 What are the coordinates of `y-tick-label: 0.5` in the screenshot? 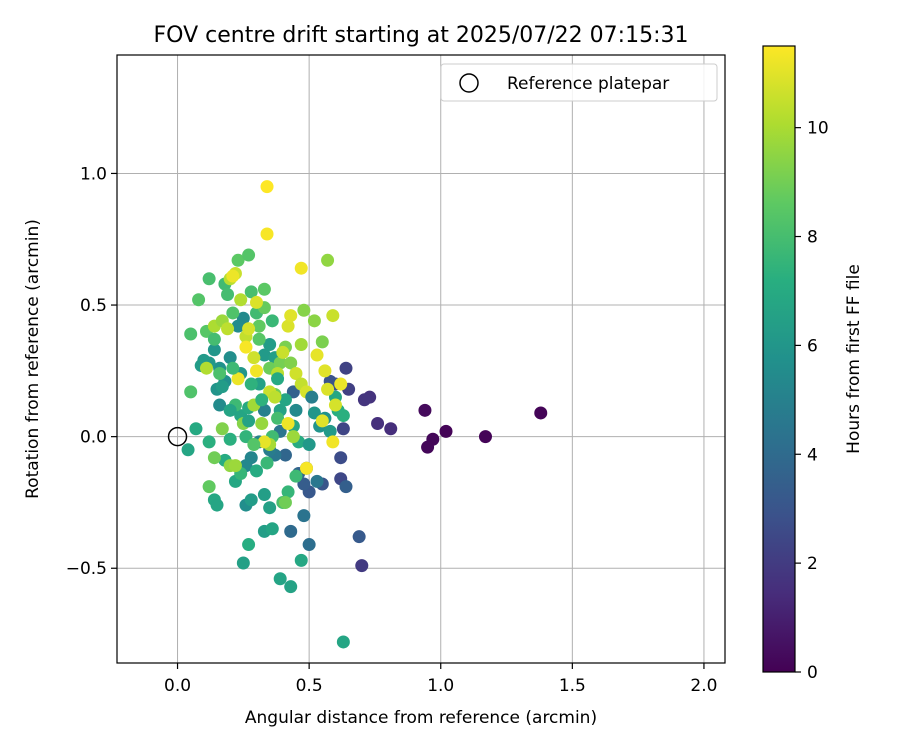 It's located at (93, 306).